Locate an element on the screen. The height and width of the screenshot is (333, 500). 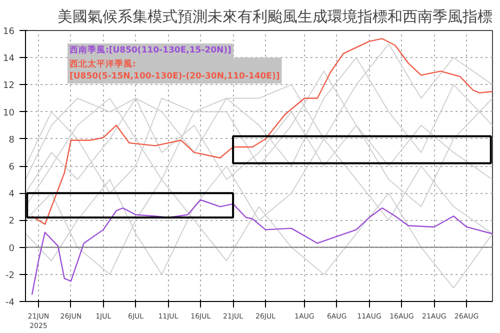
y-tick-label: 12 is located at coordinates (8, 86).